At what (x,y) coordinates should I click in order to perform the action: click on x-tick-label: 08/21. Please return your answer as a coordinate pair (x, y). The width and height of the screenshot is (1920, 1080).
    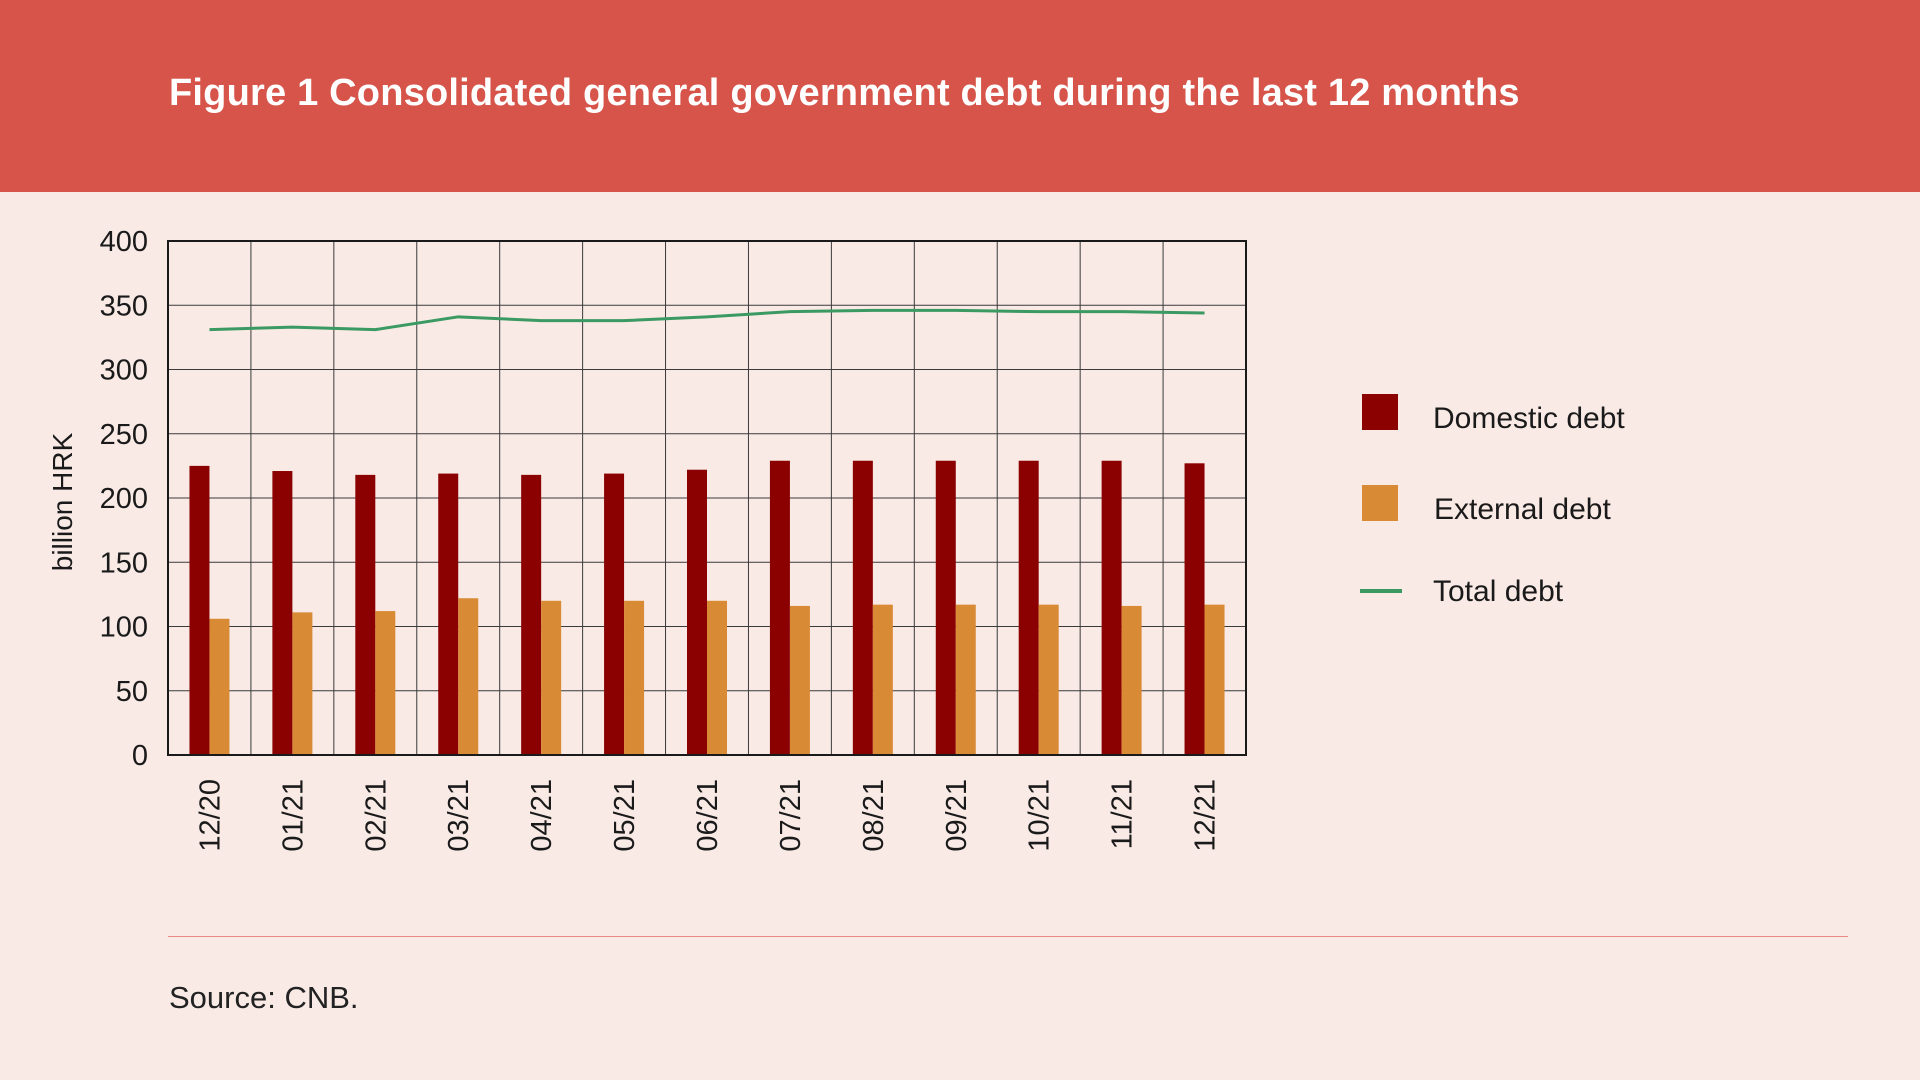
    Looking at the image, I should click on (874, 815).